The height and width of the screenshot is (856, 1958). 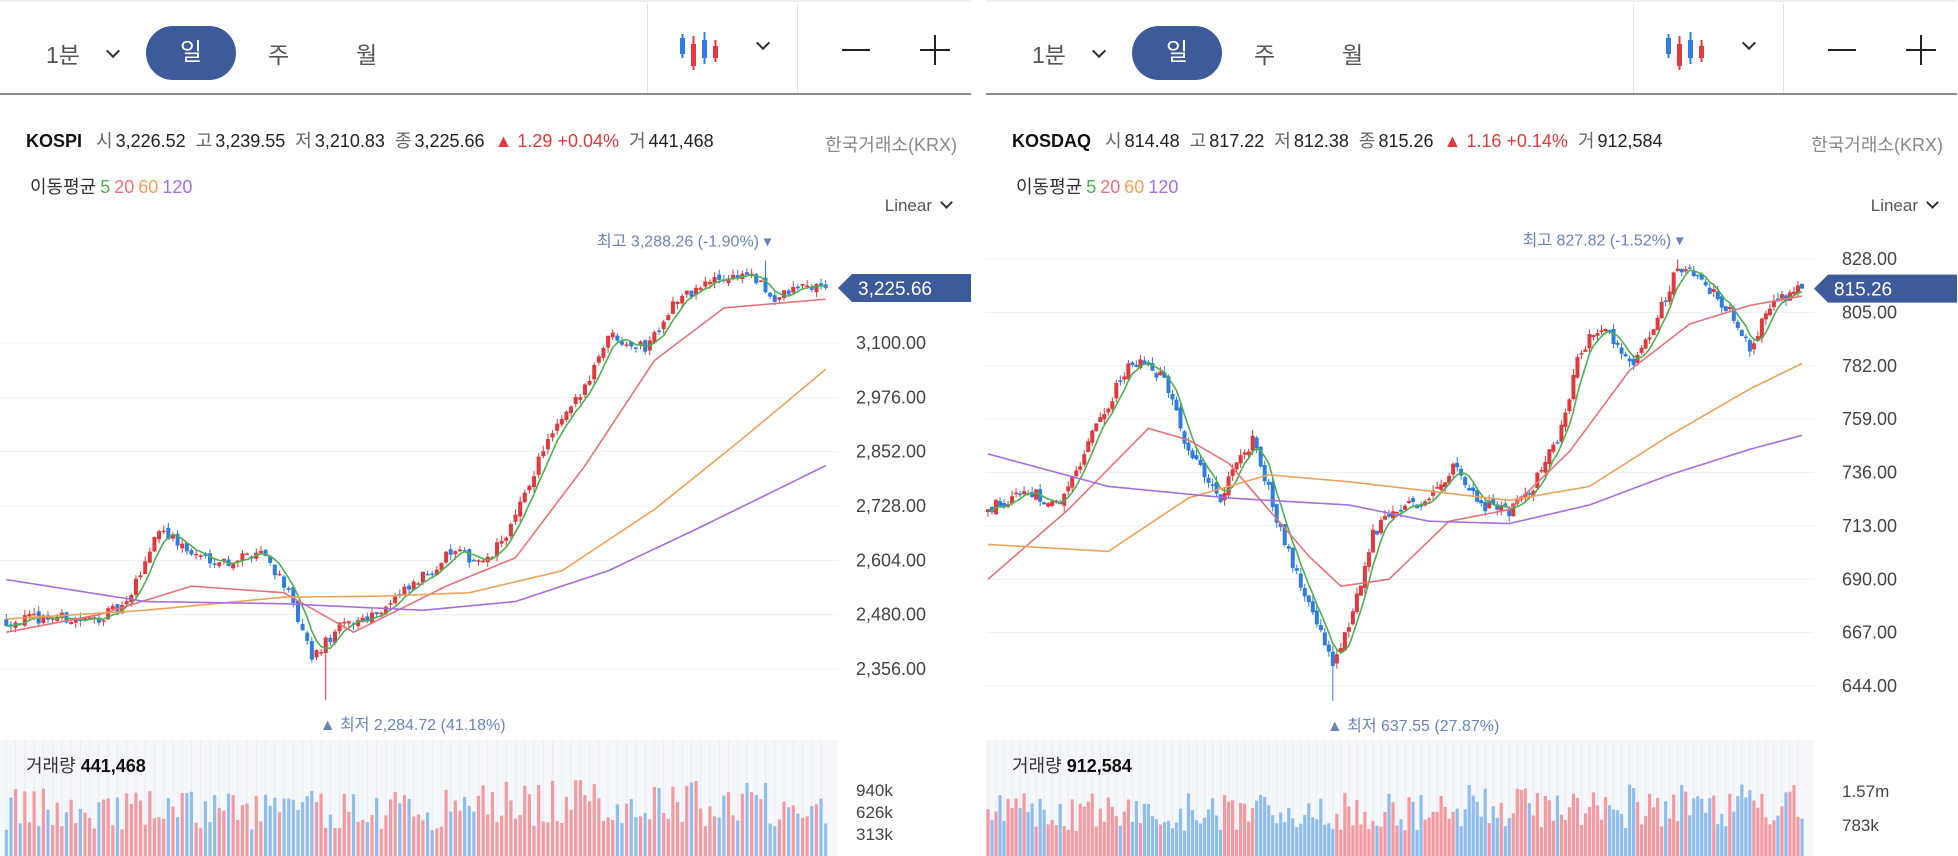 I want to click on scale-value: Linear, so click(x=1894, y=205).